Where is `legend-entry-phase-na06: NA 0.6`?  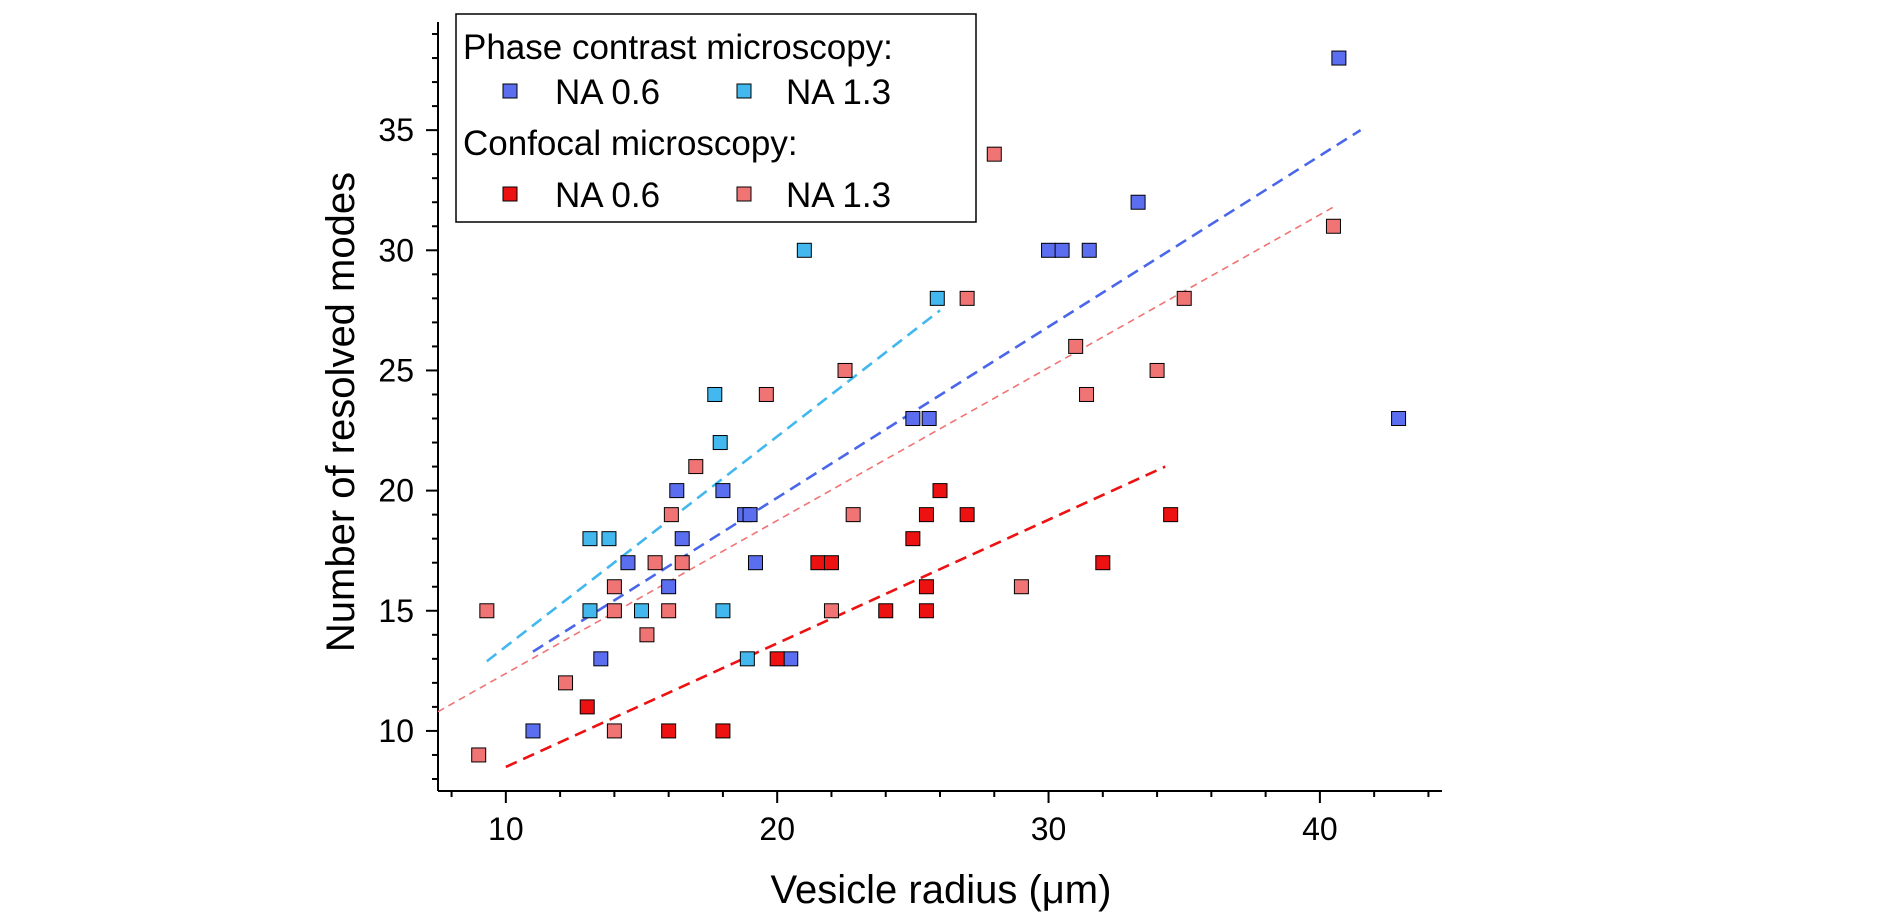 legend-entry-phase-na06: NA 0.6 is located at coordinates (607, 92).